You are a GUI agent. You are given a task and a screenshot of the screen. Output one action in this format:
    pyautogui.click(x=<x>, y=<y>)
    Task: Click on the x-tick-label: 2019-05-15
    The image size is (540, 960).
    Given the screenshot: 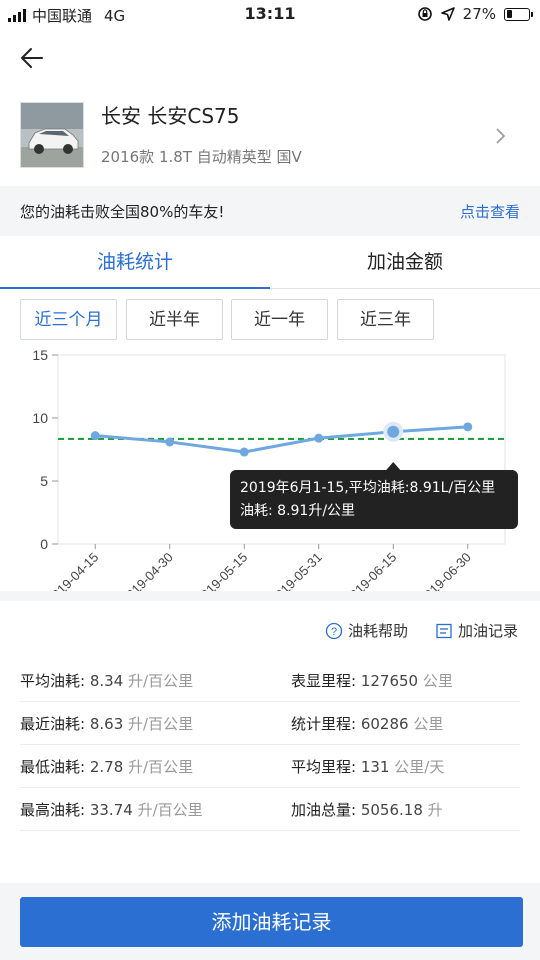 What is the action you would take?
    pyautogui.click(x=222, y=570)
    